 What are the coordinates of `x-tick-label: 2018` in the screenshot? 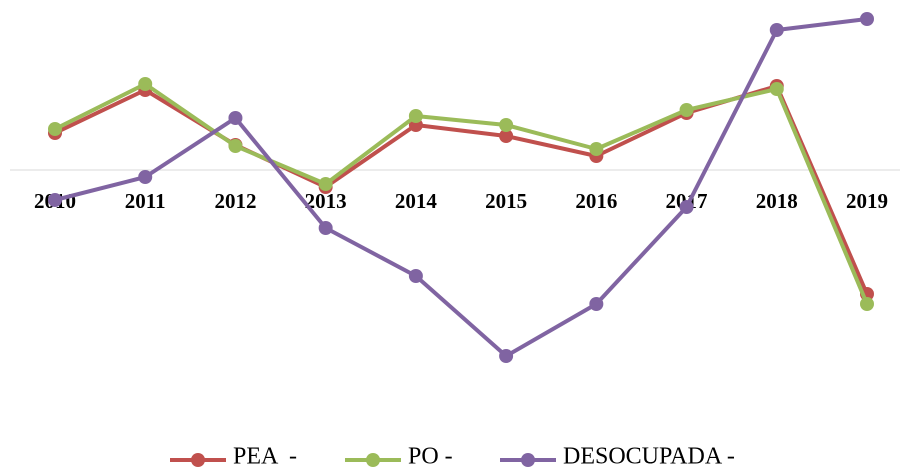 It's located at (777, 201).